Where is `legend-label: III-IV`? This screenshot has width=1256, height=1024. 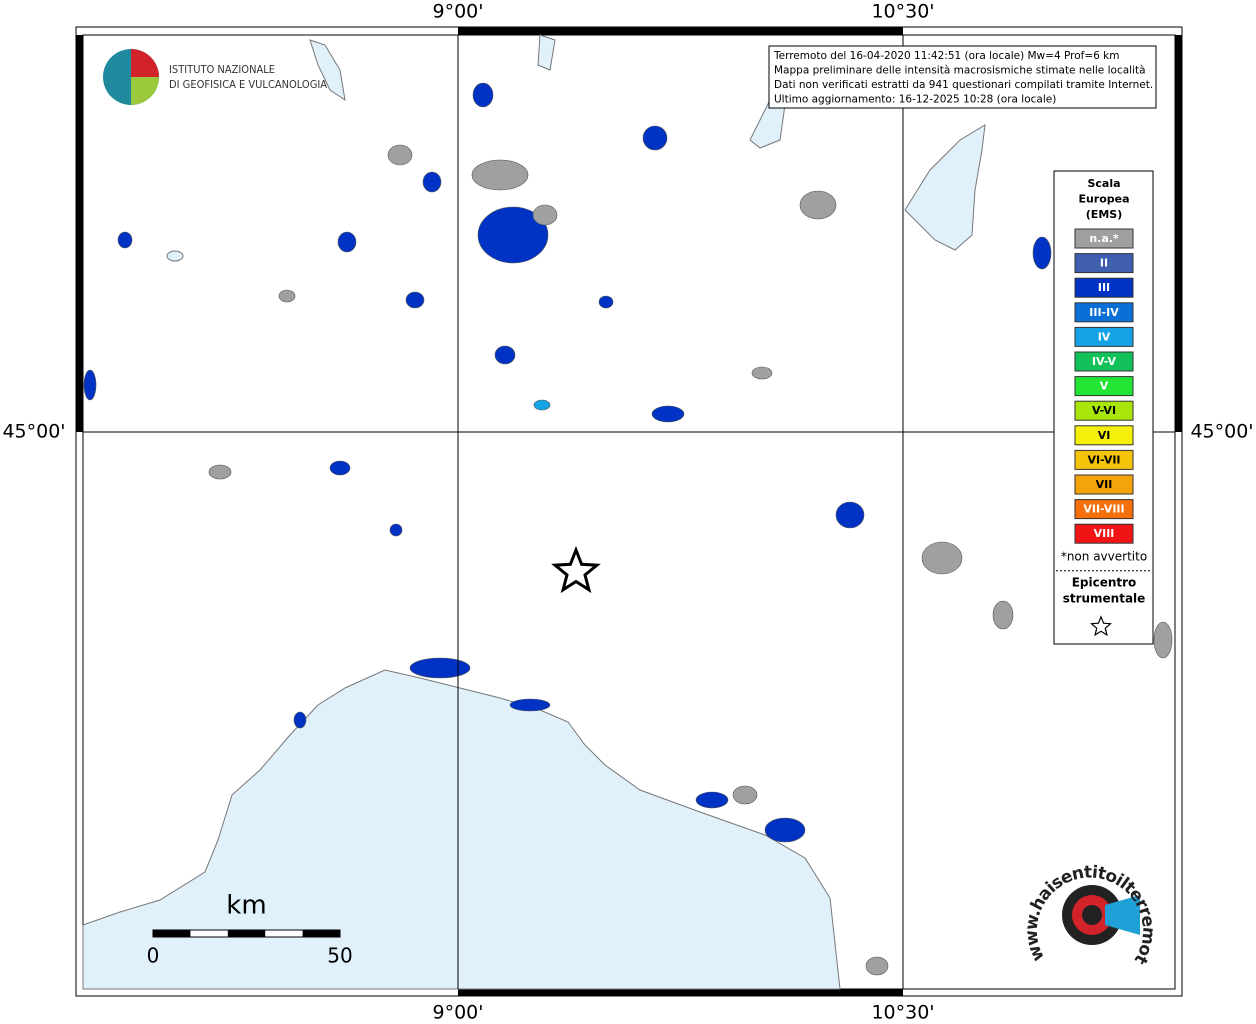
legend-label: III-IV is located at coordinates (1104, 312).